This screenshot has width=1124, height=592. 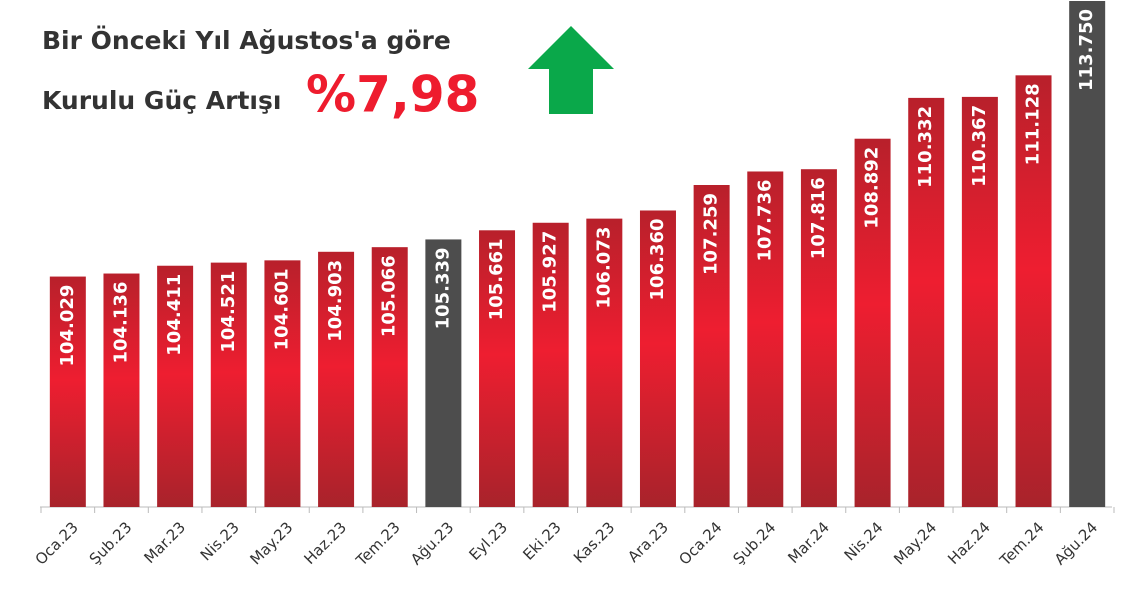 I want to click on x-tick-label: Oca.24, so click(x=700, y=543).